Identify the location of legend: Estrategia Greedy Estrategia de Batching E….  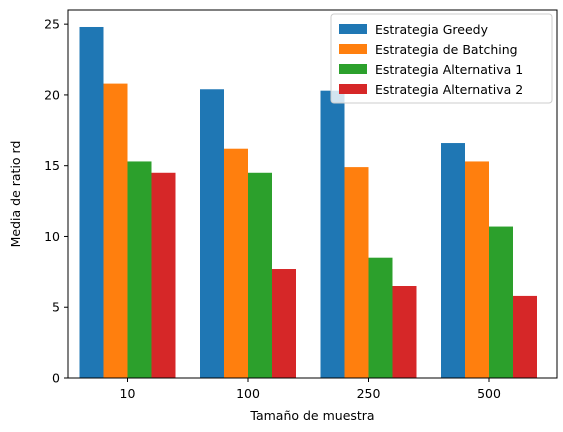
(441, 58).